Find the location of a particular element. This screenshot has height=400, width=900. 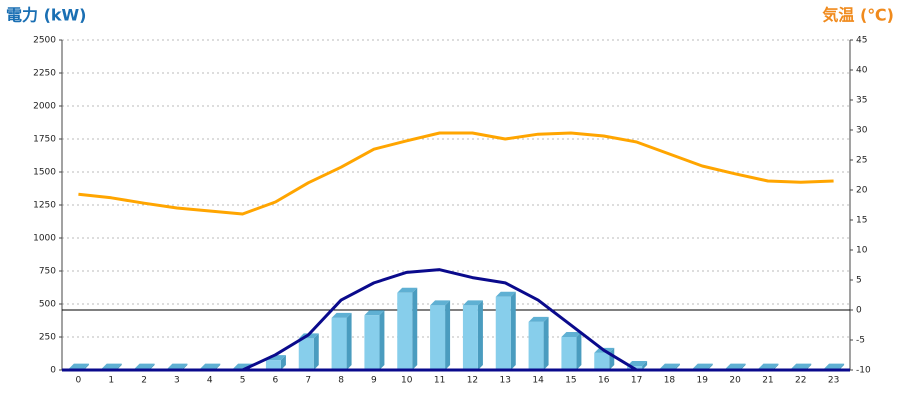

y-tick-label: 750 is located at coordinates (47, 272).